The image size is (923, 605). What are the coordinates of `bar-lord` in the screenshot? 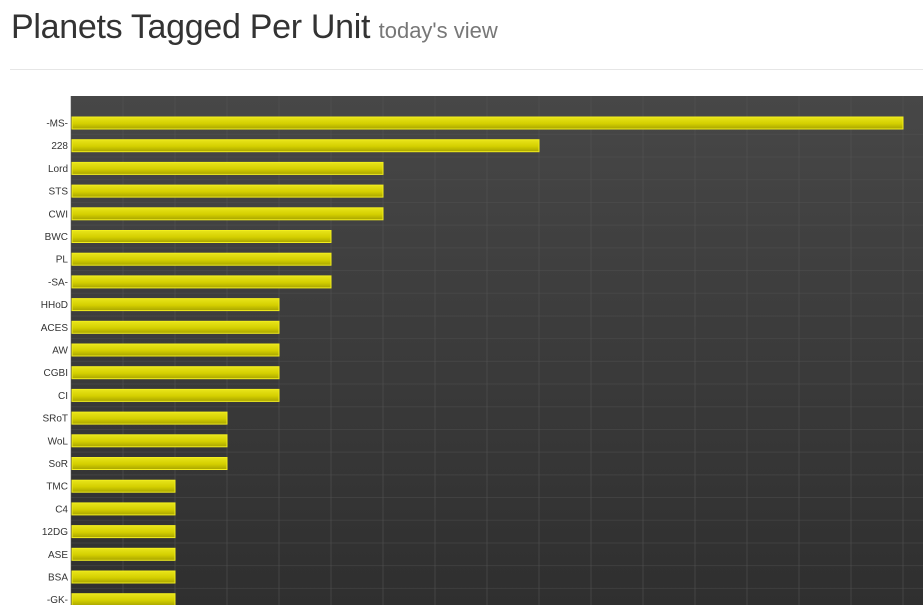 It's located at (227, 168).